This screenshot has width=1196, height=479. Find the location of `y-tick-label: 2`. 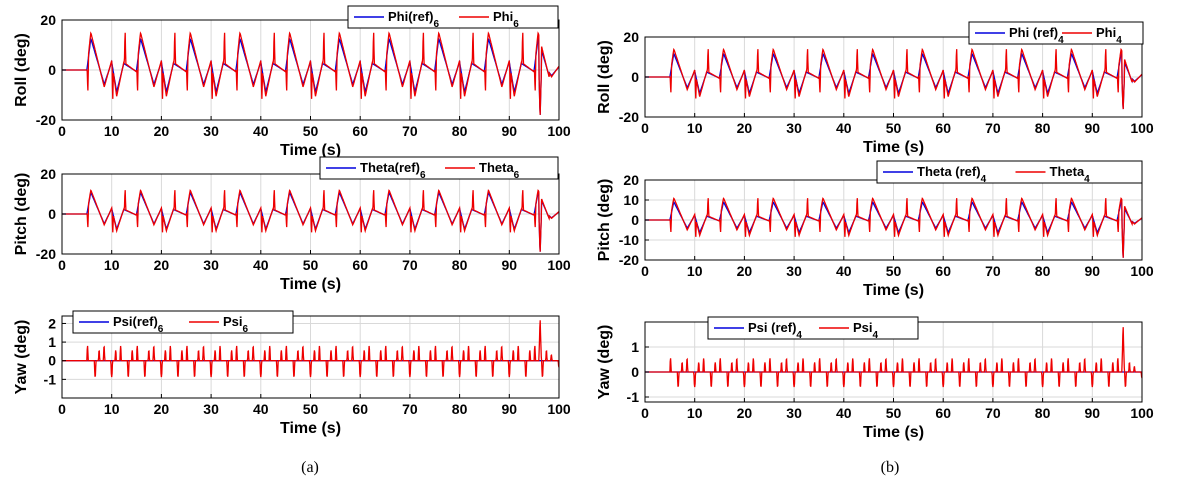

y-tick-label: 2 is located at coordinates (52, 323).